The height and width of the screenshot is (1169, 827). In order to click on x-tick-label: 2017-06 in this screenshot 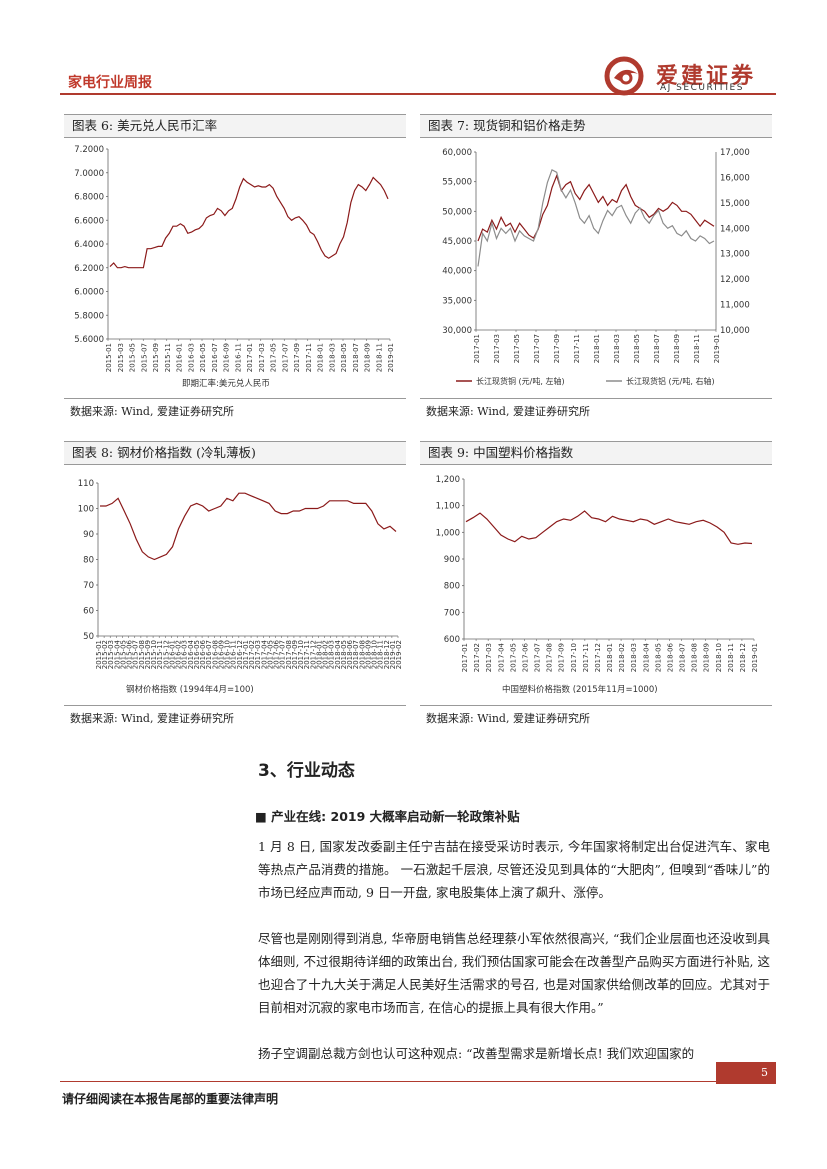, I will do `click(277, 654)`.